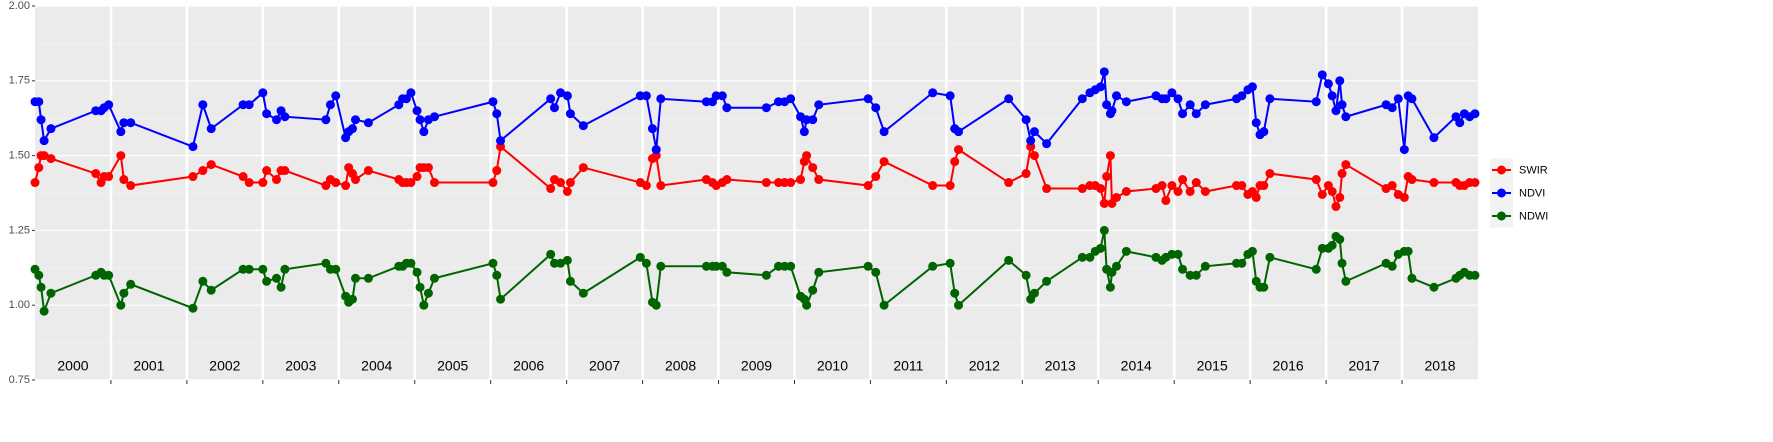 The height and width of the screenshot is (442, 1773). Describe the element at coordinates (604, 366) in the screenshot. I see `year-label: 2007` at that location.